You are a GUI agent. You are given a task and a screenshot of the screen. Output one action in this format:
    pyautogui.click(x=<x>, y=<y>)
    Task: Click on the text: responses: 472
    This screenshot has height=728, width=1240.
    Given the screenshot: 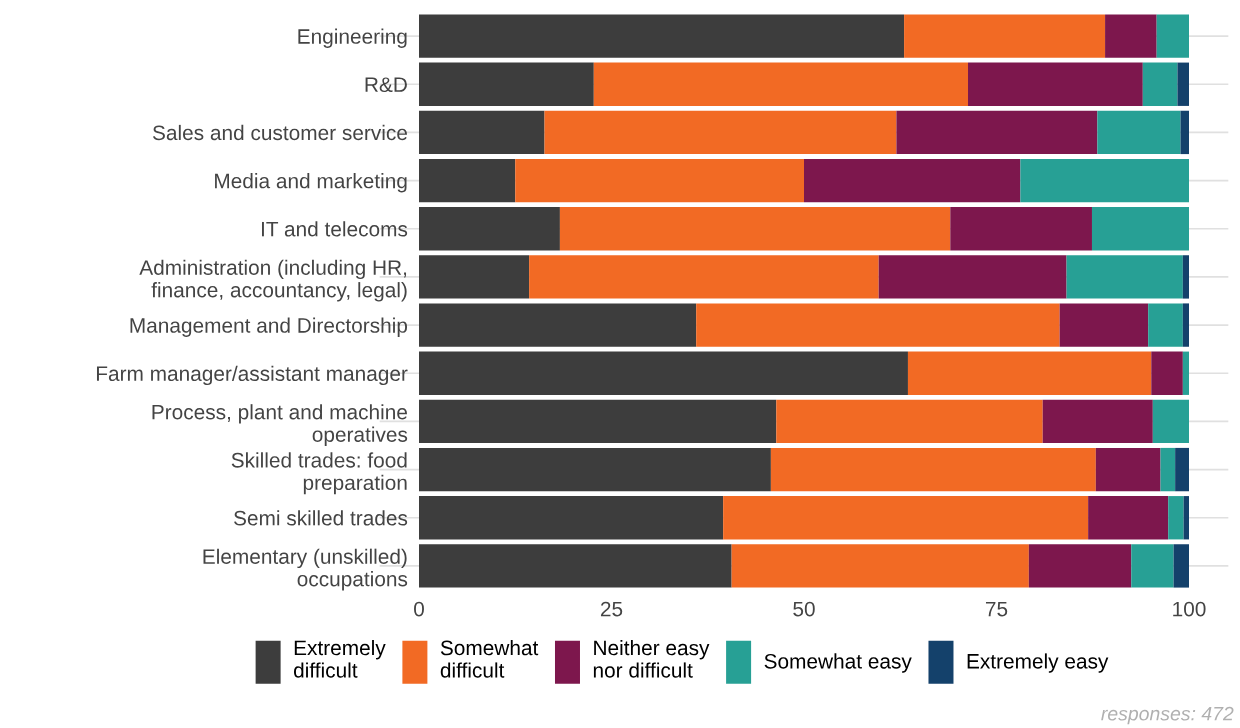 What is the action you would take?
    pyautogui.click(x=1167, y=715)
    